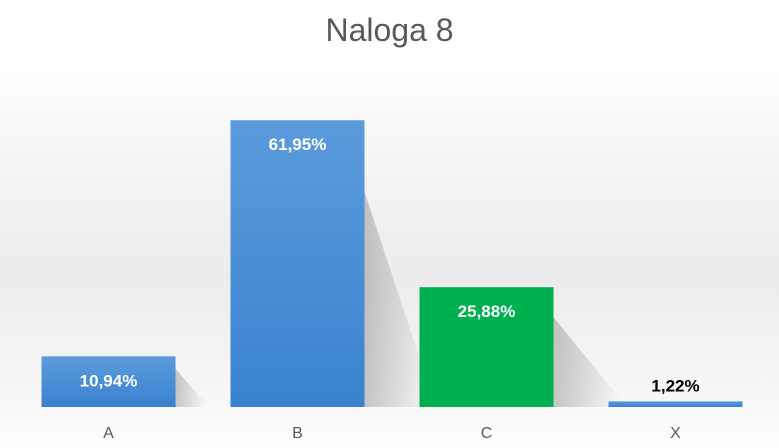 The image size is (779, 448). I want to click on bar-b, so click(297, 264).